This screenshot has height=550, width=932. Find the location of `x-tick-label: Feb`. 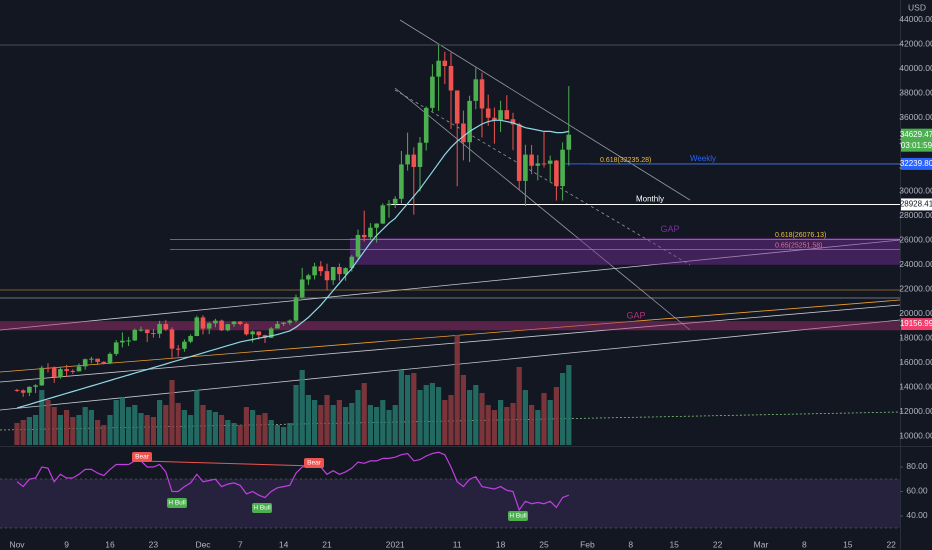

x-tick-label: Feb is located at coordinates (587, 544).